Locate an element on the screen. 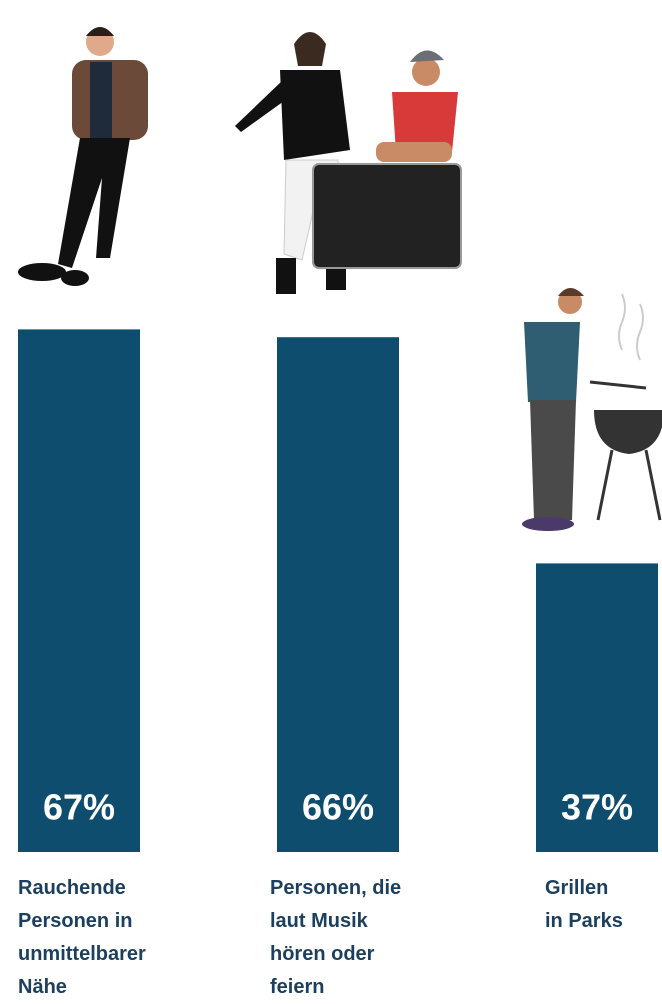 The height and width of the screenshot is (1004, 662). value-label: 67% is located at coordinates (79, 807).